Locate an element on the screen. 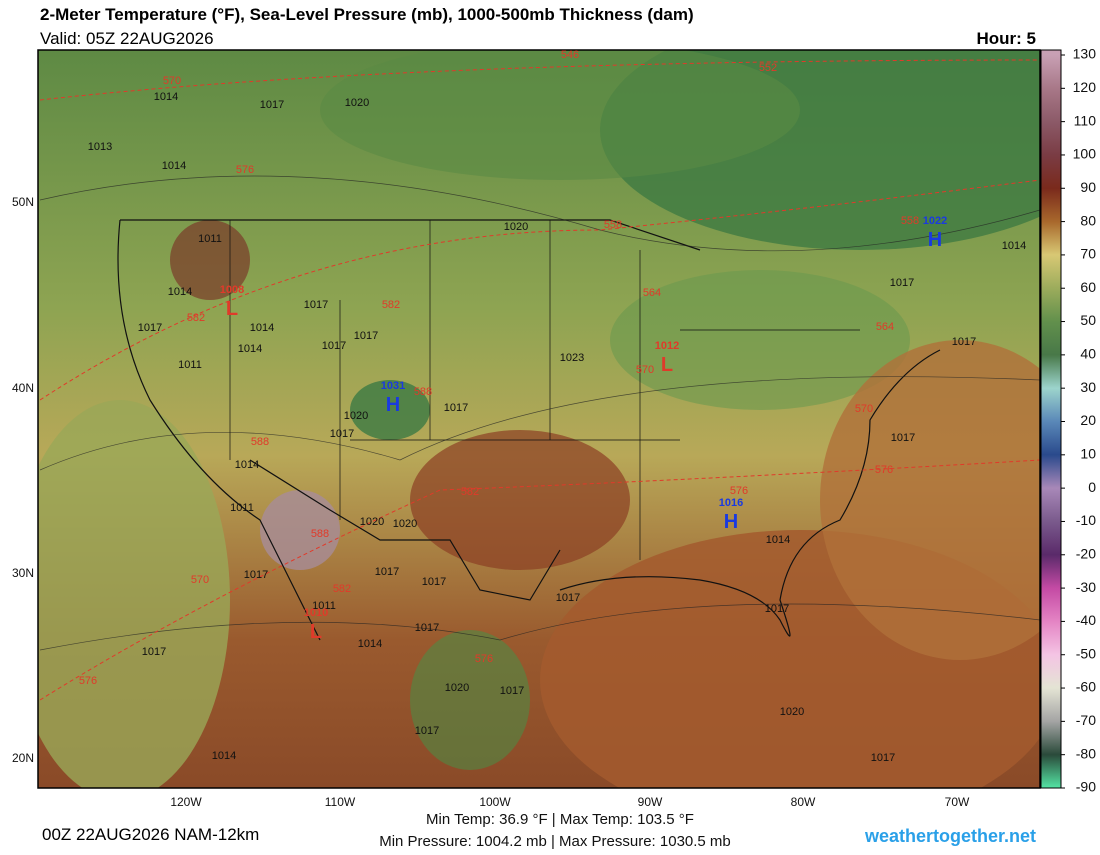 The image size is (1100, 855). center-value: 1016 is located at coordinates (731, 503).